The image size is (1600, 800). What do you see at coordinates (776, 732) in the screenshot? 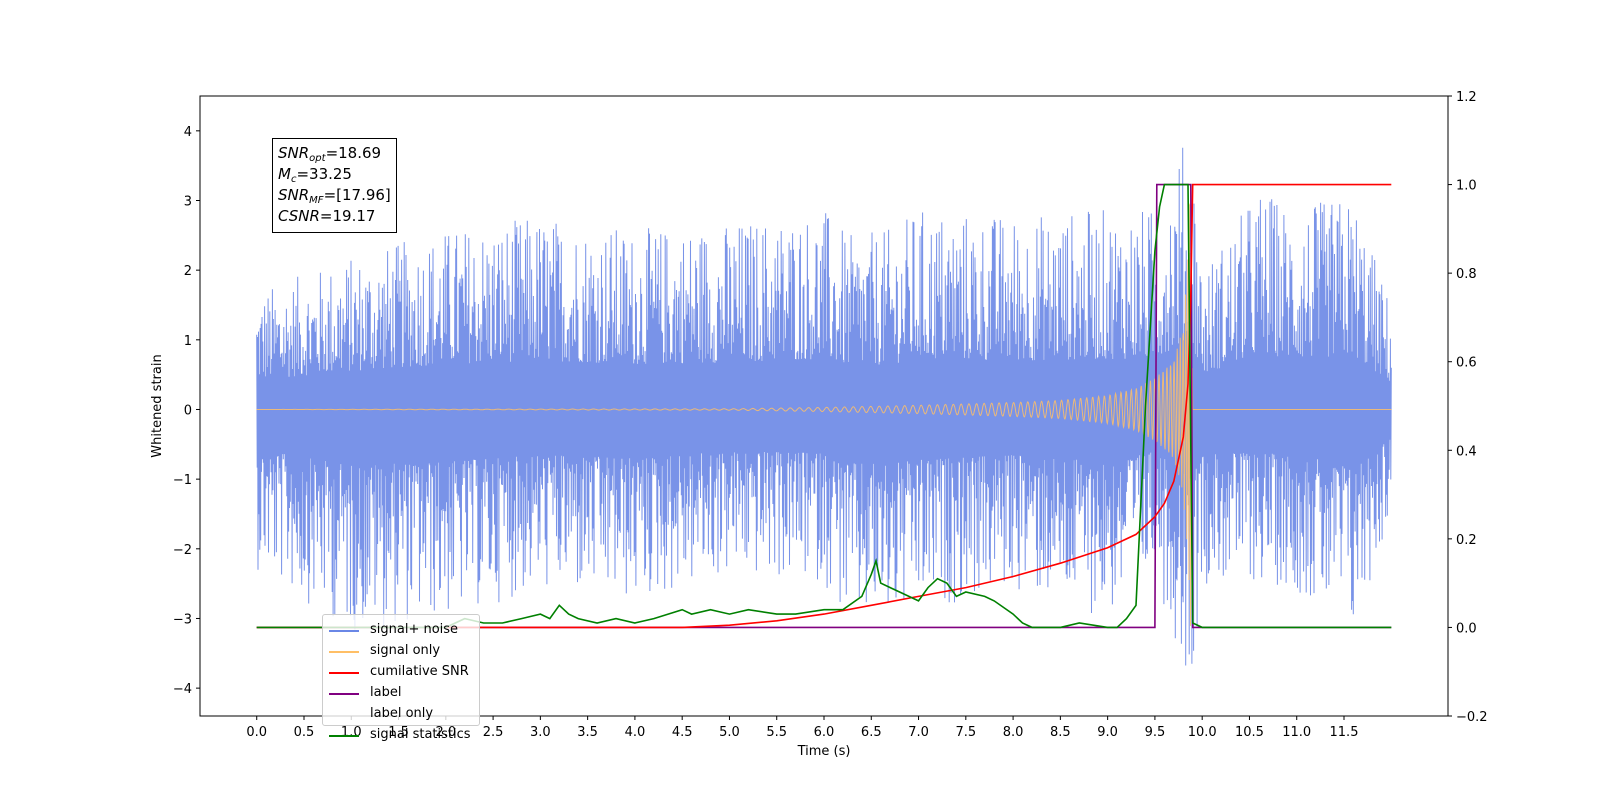
I see `x-tick-label: 5.5` at bounding box center [776, 732].